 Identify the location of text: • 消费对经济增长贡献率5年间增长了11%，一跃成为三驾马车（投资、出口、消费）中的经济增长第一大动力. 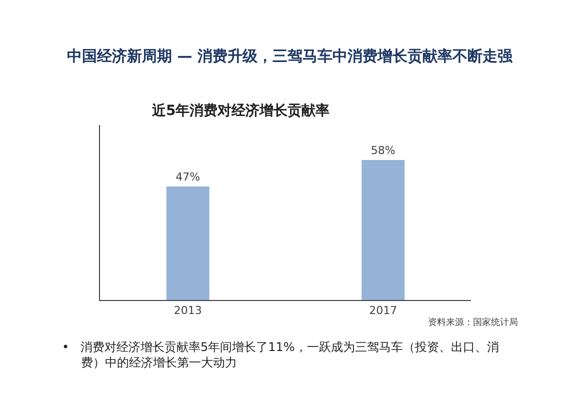
(280, 355).